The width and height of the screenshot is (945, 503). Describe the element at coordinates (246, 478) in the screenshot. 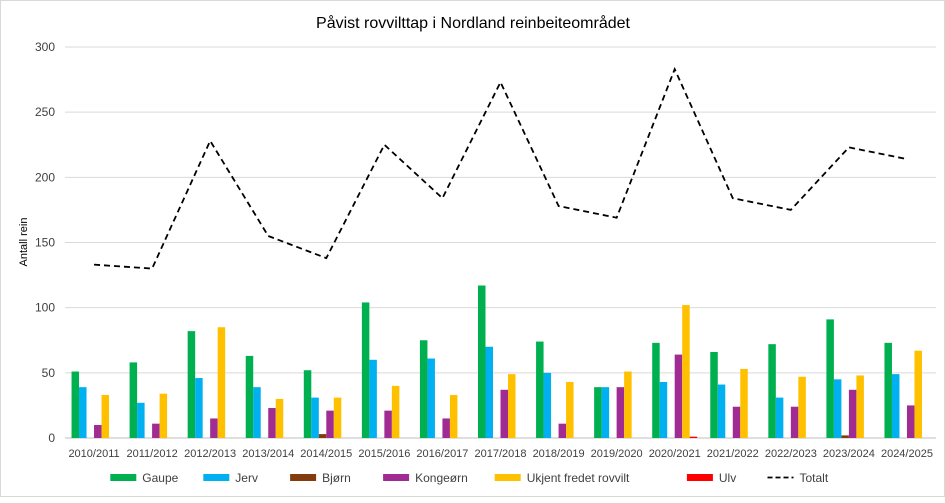

I see `legend-label-jerv: Jerv` at that location.